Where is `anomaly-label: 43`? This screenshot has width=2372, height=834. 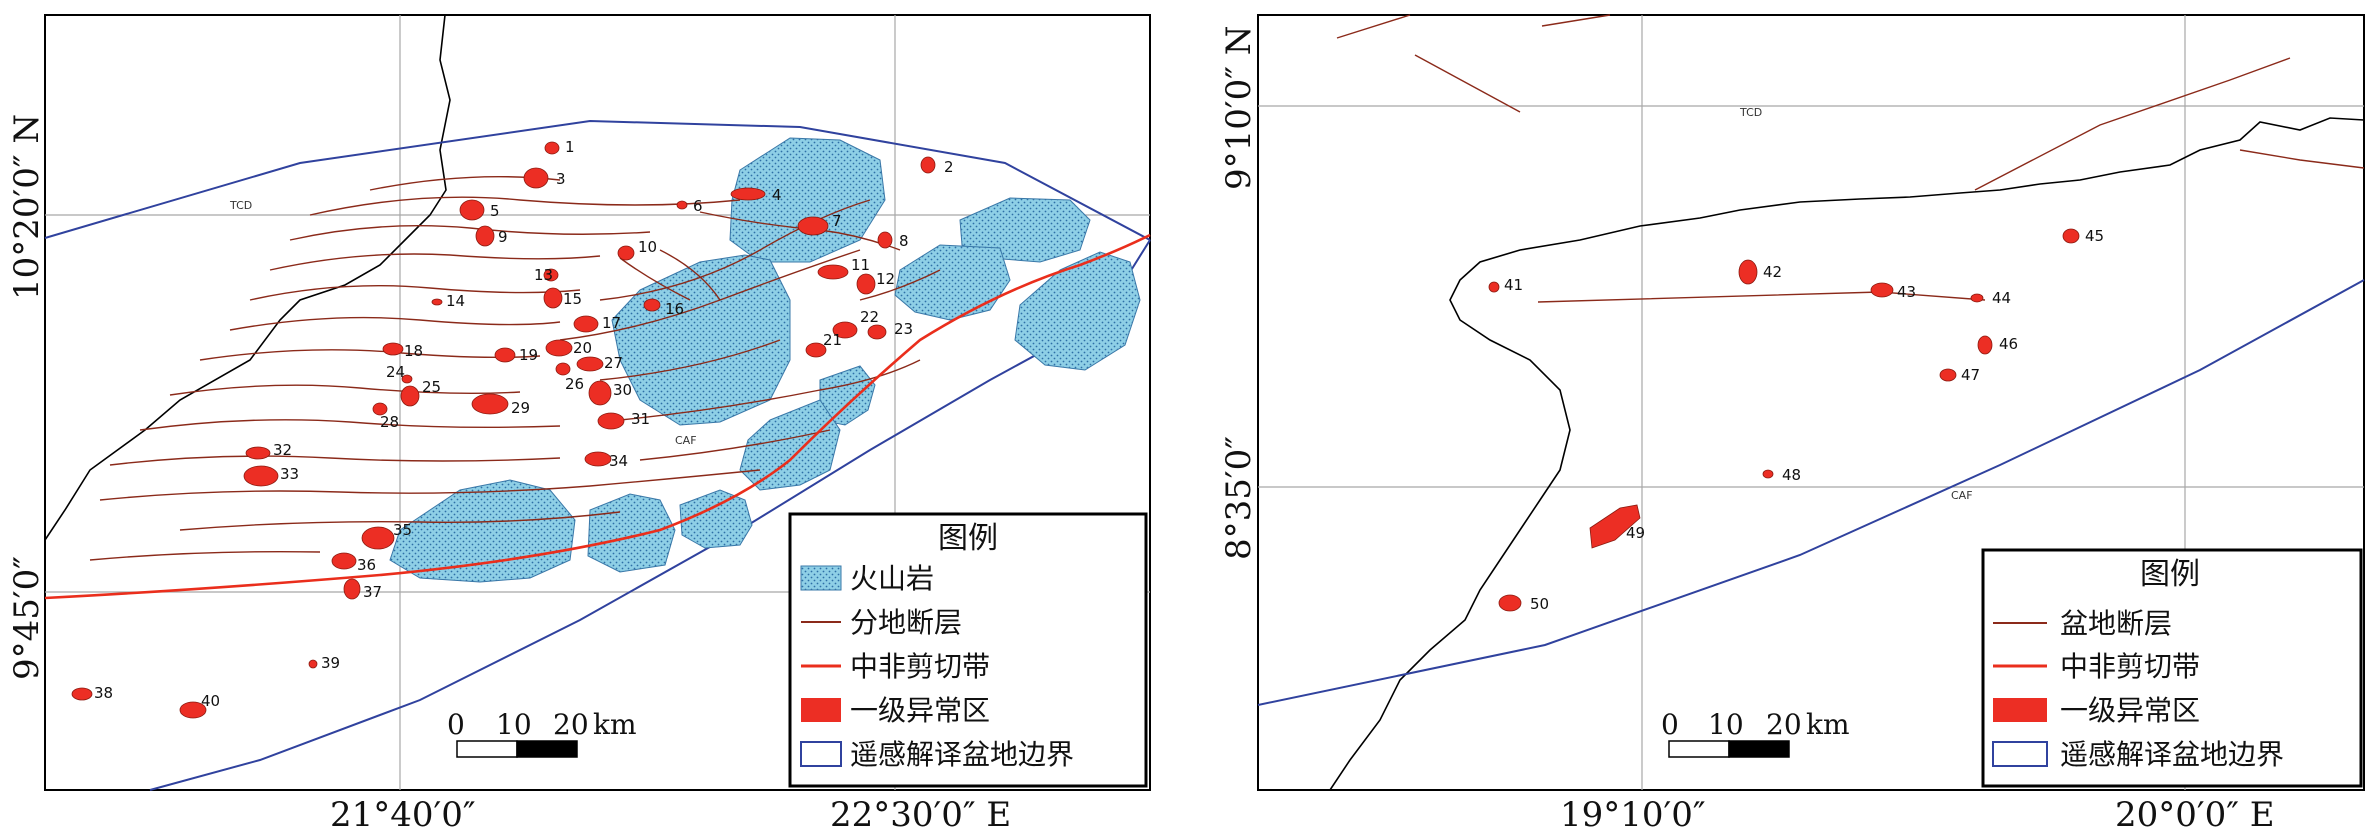
anomaly-label: 43 is located at coordinates (1906, 292).